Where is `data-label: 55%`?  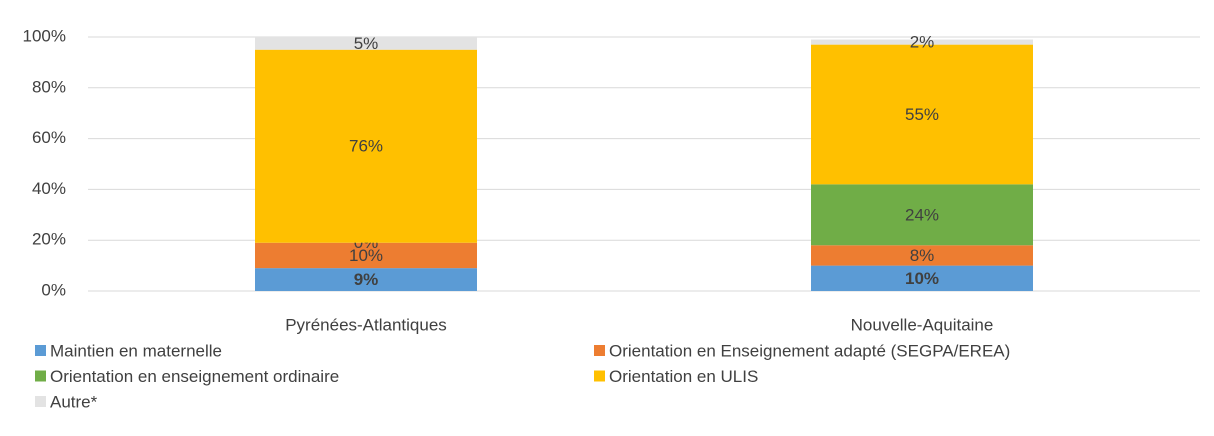 data-label: 55% is located at coordinates (922, 114).